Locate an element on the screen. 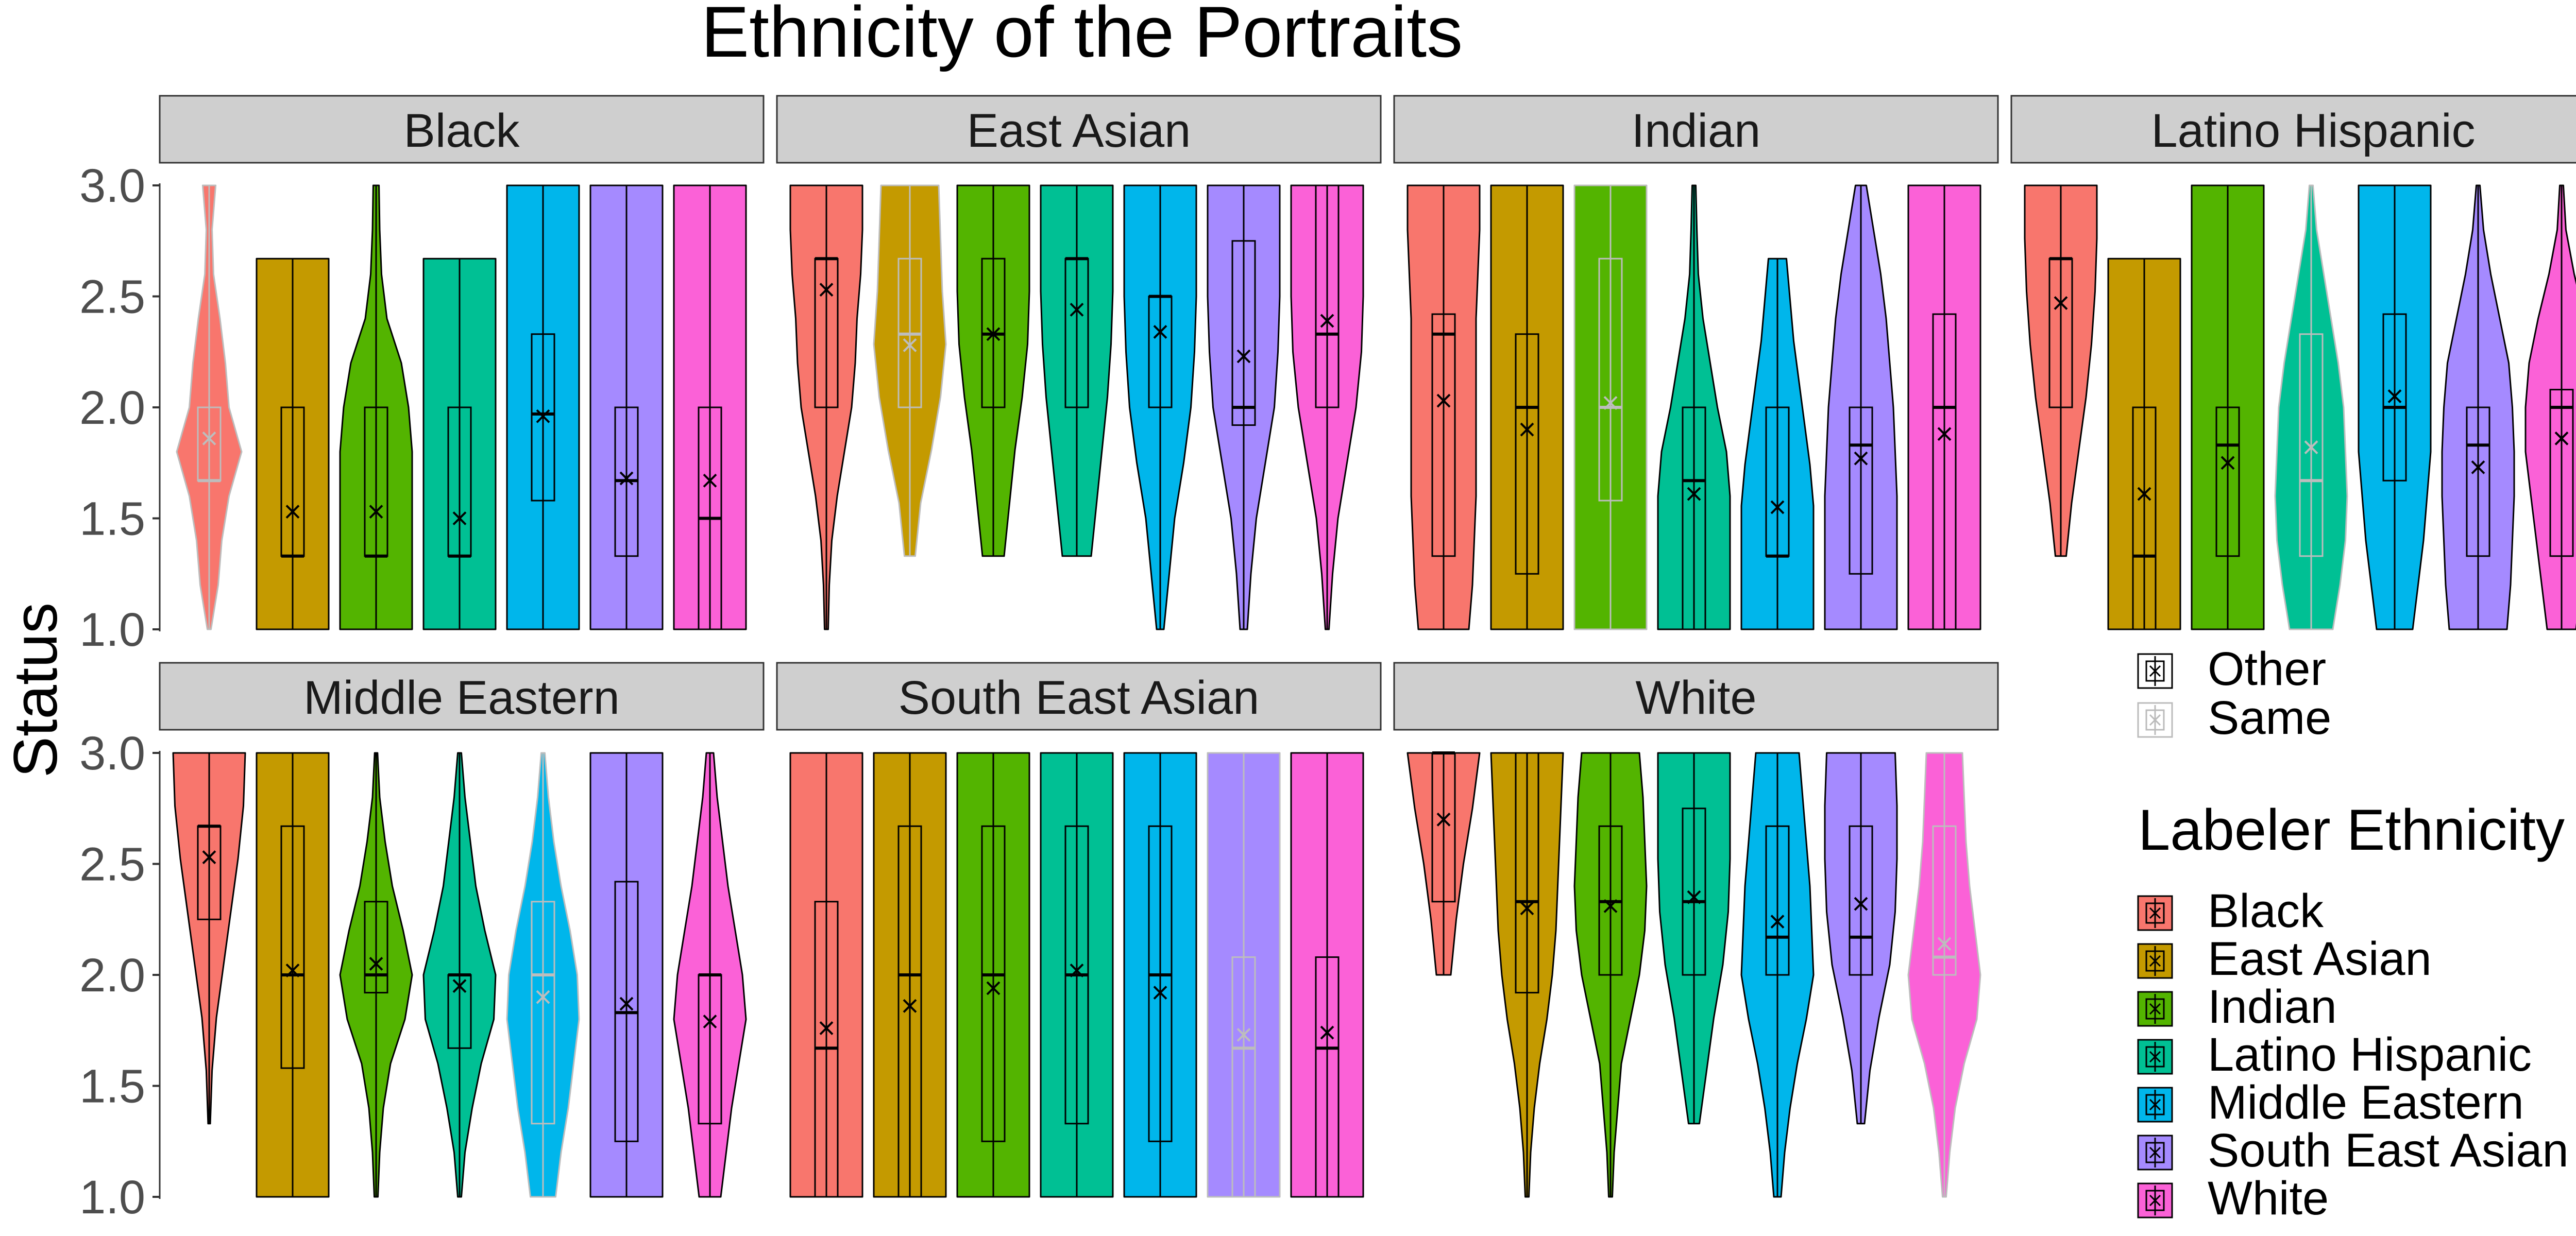 The width and height of the screenshot is (2576, 1236). legend-type-key-other is located at coordinates (2155, 671).